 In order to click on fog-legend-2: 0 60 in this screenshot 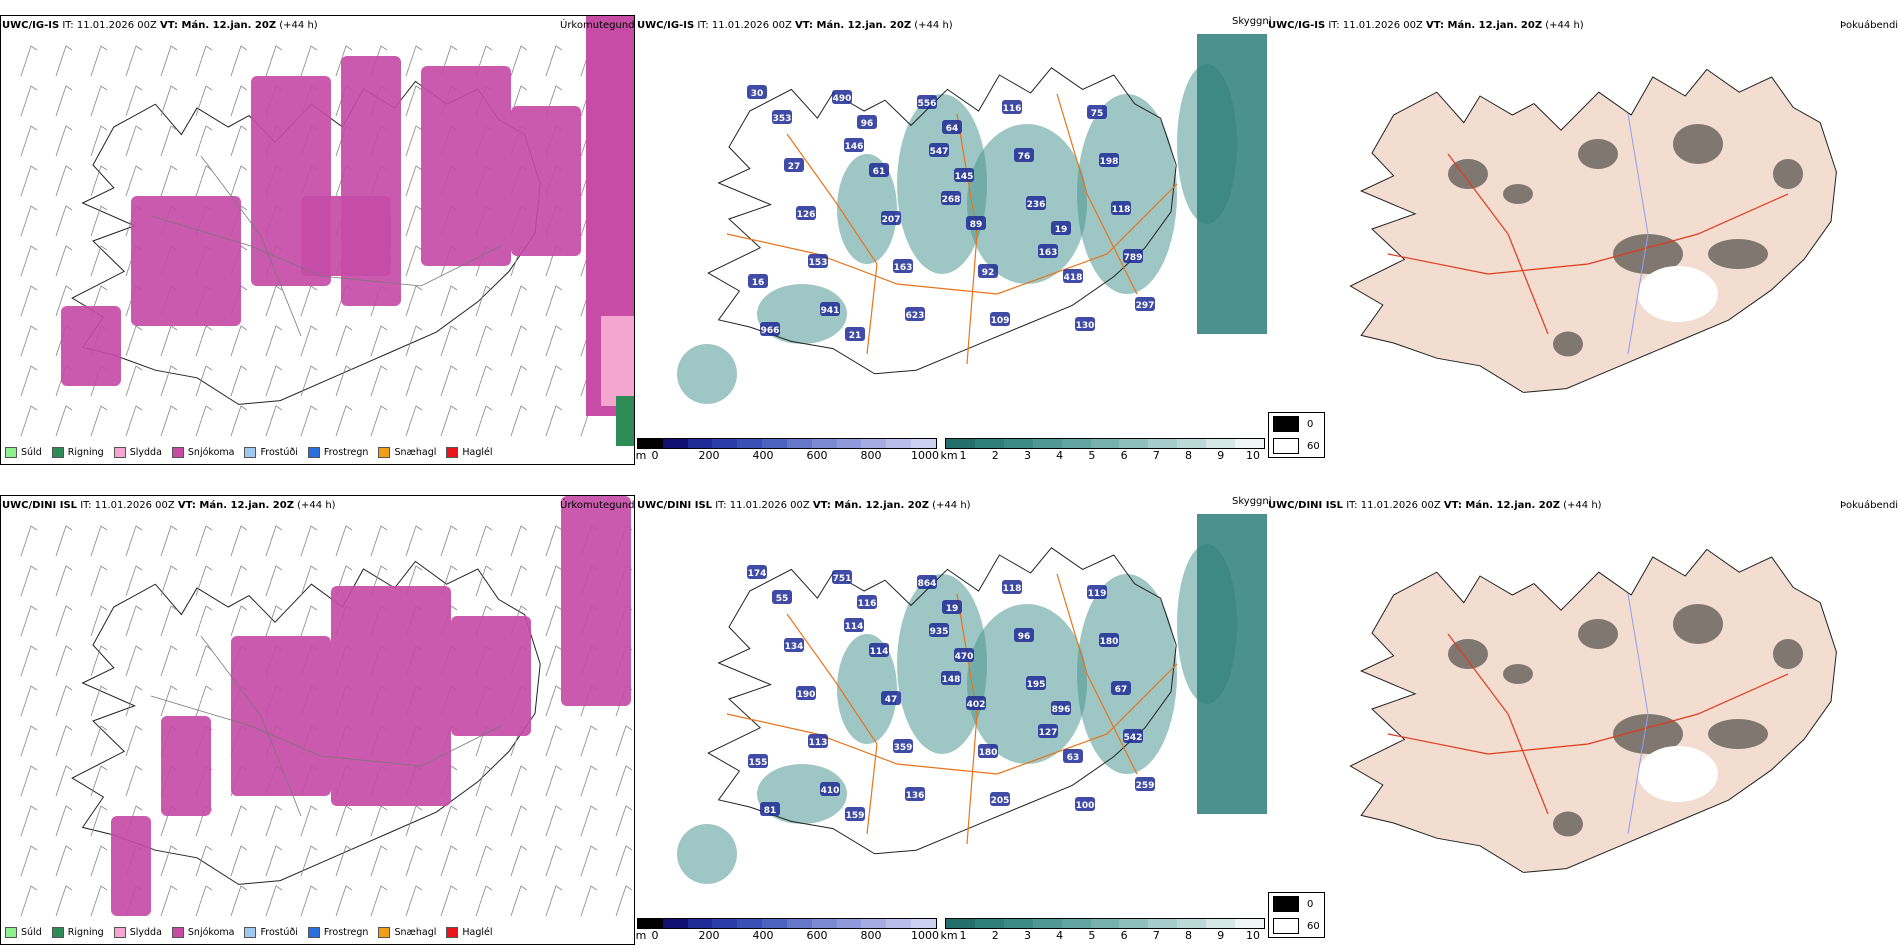, I will do `click(1296, 915)`.